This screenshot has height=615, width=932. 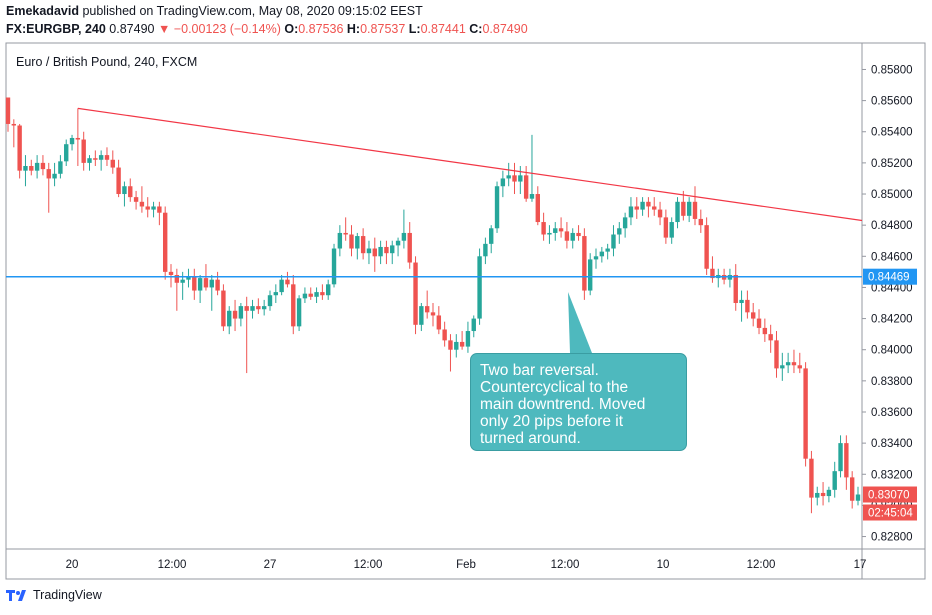 I want to click on symbol-label: FX:EURGBP, 240, so click(x=56, y=29).